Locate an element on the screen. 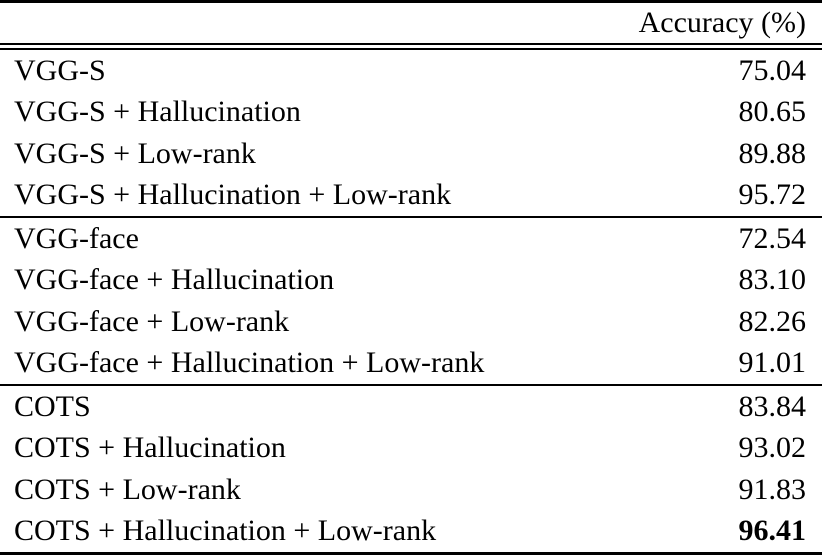 The image size is (822, 558). table-row: VGG-S + Hallucination 80.65 is located at coordinates (411, 113).